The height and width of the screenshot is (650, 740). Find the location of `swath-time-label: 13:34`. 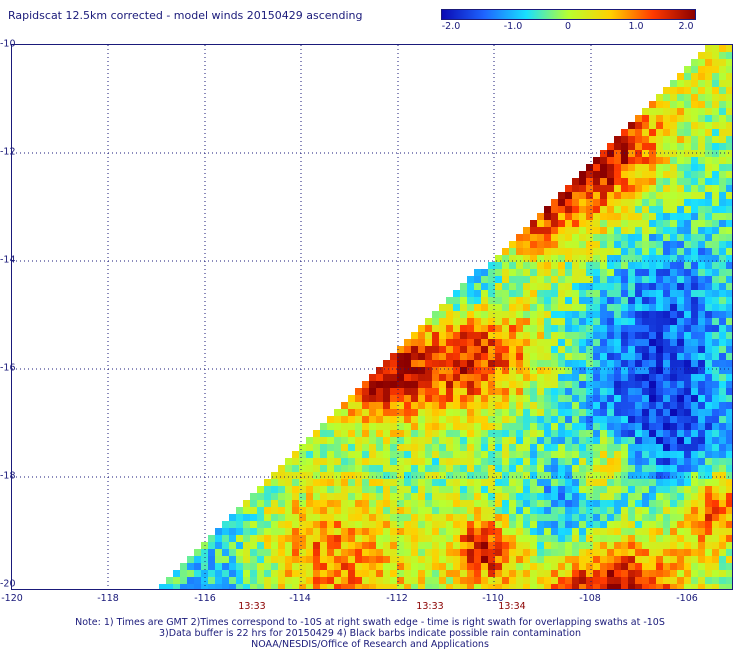

swath-time-label: 13:34 is located at coordinates (512, 606).